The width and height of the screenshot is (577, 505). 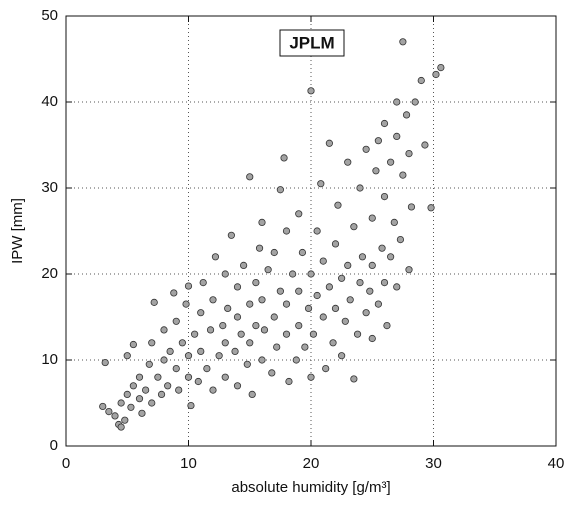 I want to click on x-tick-label: 0, so click(x=66, y=463).